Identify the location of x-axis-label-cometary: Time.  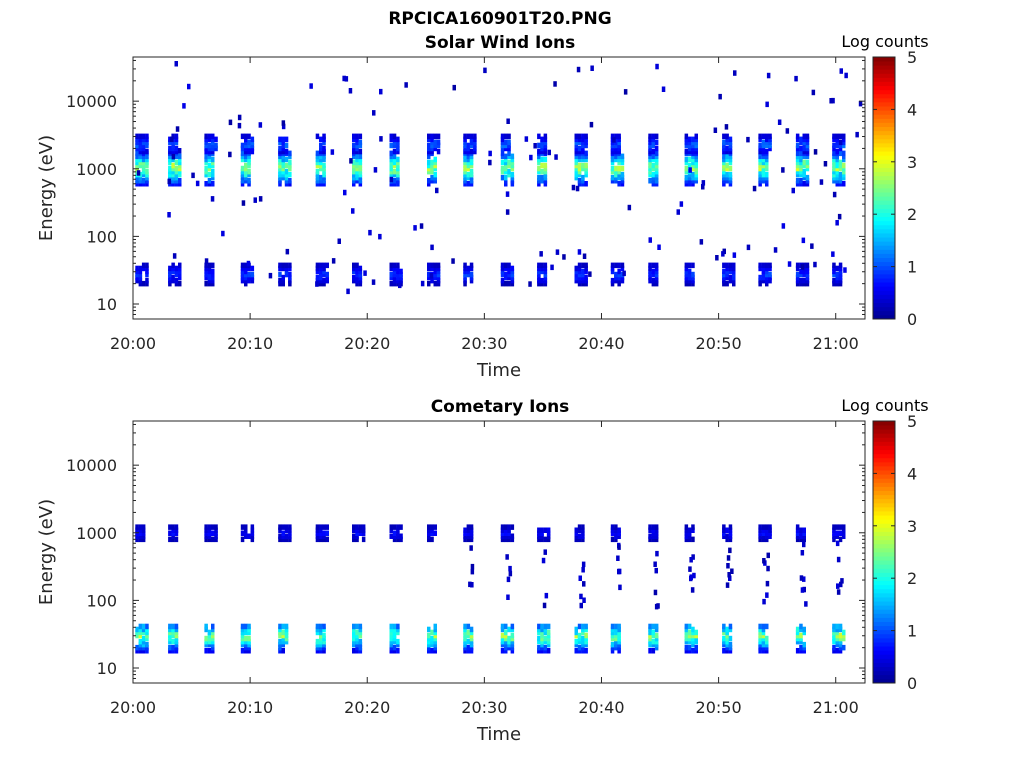
(498, 734).